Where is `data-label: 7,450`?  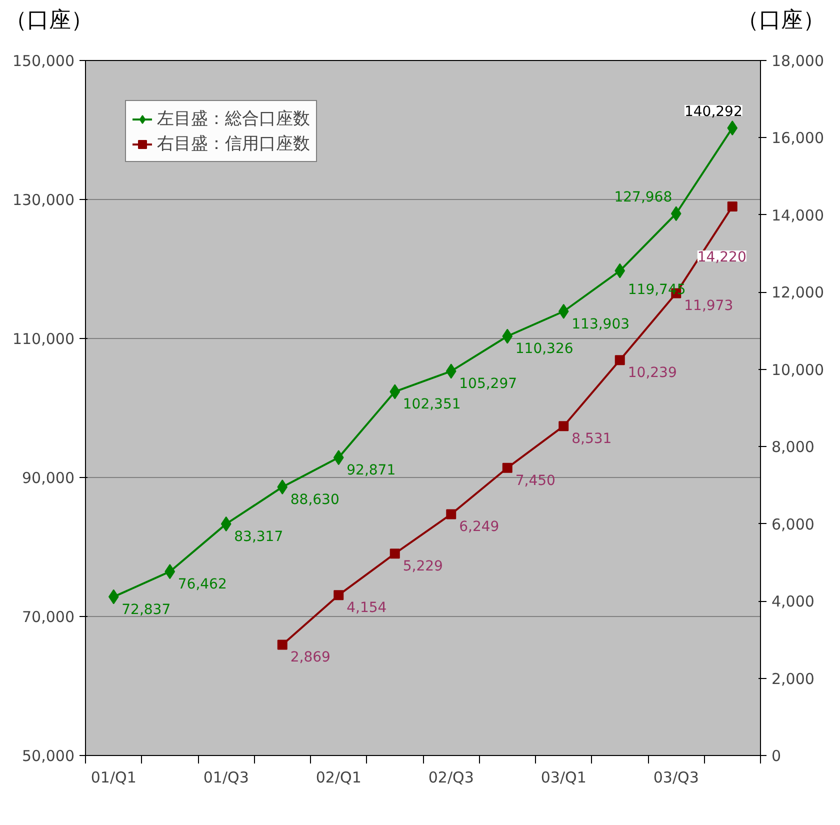 data-label: 7,450 is located at coordinates (535, 480).